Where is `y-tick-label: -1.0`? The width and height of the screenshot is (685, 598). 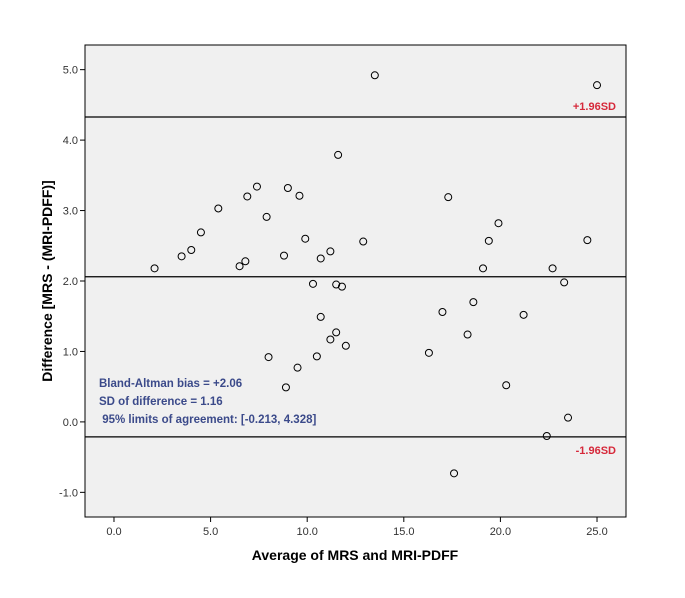
y-tick-label: -1.0 is located at coordinates (68, 493).